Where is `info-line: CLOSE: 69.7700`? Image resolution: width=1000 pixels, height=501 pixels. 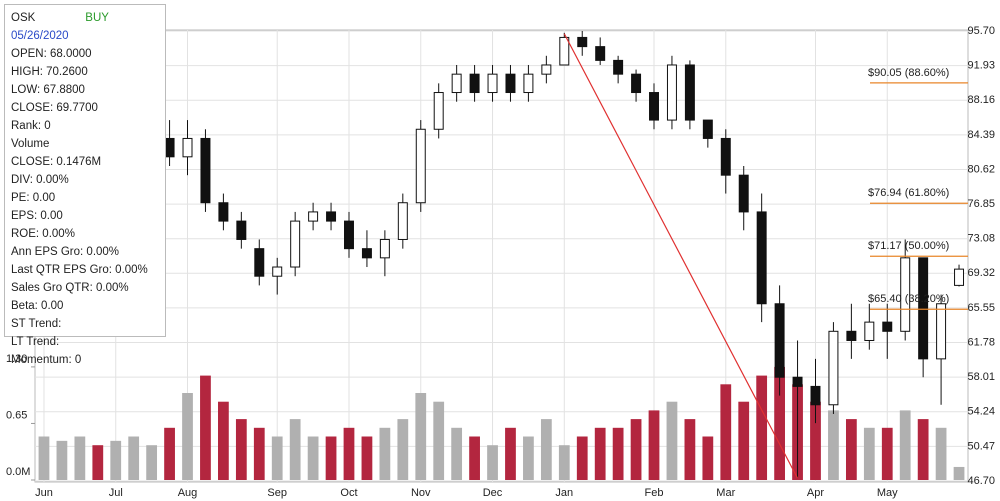 info-line: CLOSE: 69.7700 is located at coordinates (54, 108).